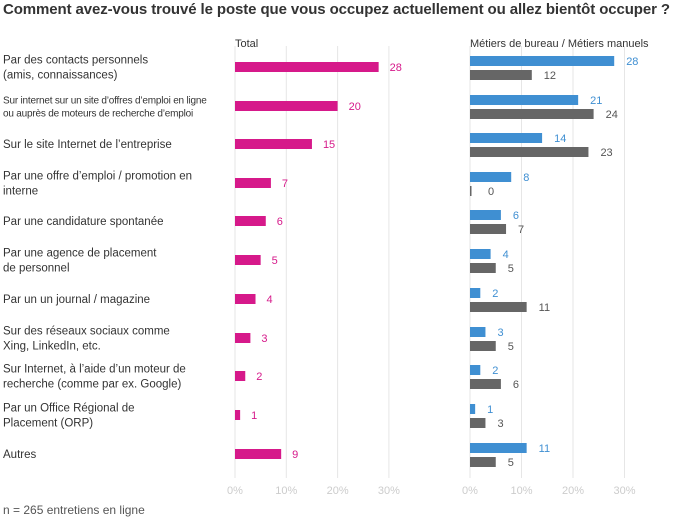  What do you see at coordinates (544, 308) in the screenshot?
I see `manuels-value-label: 11` at bounding box center [544, 308].